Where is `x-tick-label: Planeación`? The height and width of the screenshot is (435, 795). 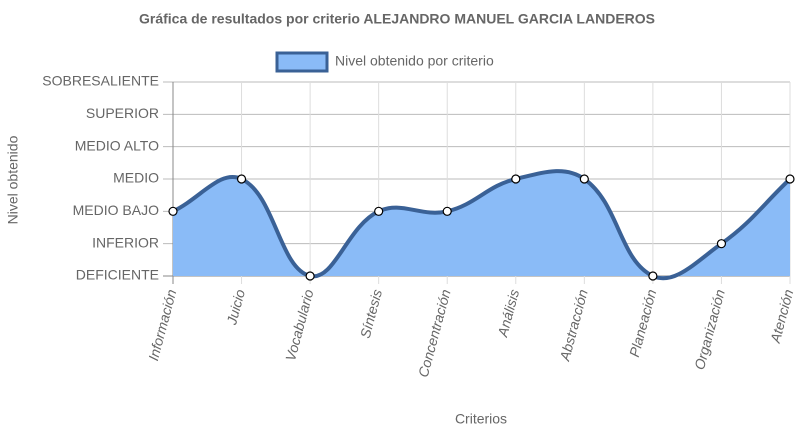
x-tick-label: Planeación is located at coordinates (642, 322).